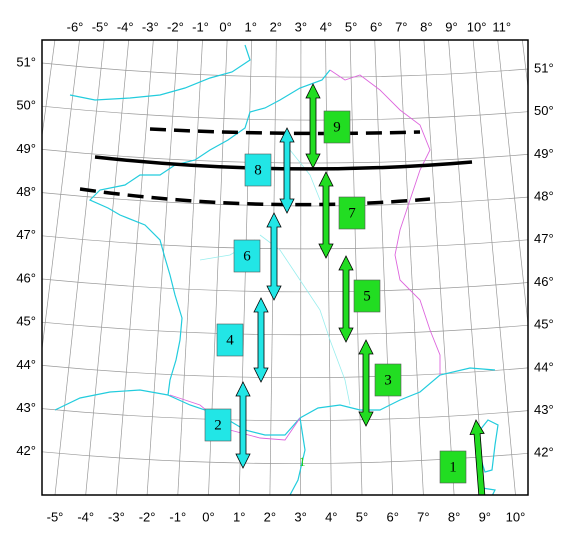  I want to click on lon-label-bottom: -2°, so click(147, 516).